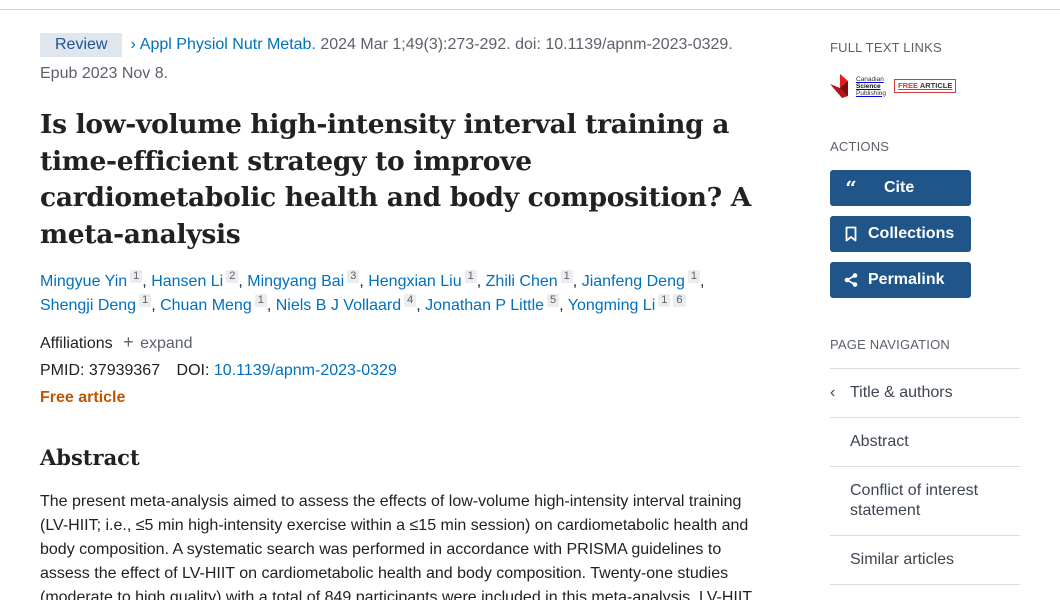 Image resolution: width=1060 pixels, height=600 pixels. What do you see at coordinates (133, 44) in the screenshot?
I see `chevron-right-icon: ›` at bounding box center [133, 44].